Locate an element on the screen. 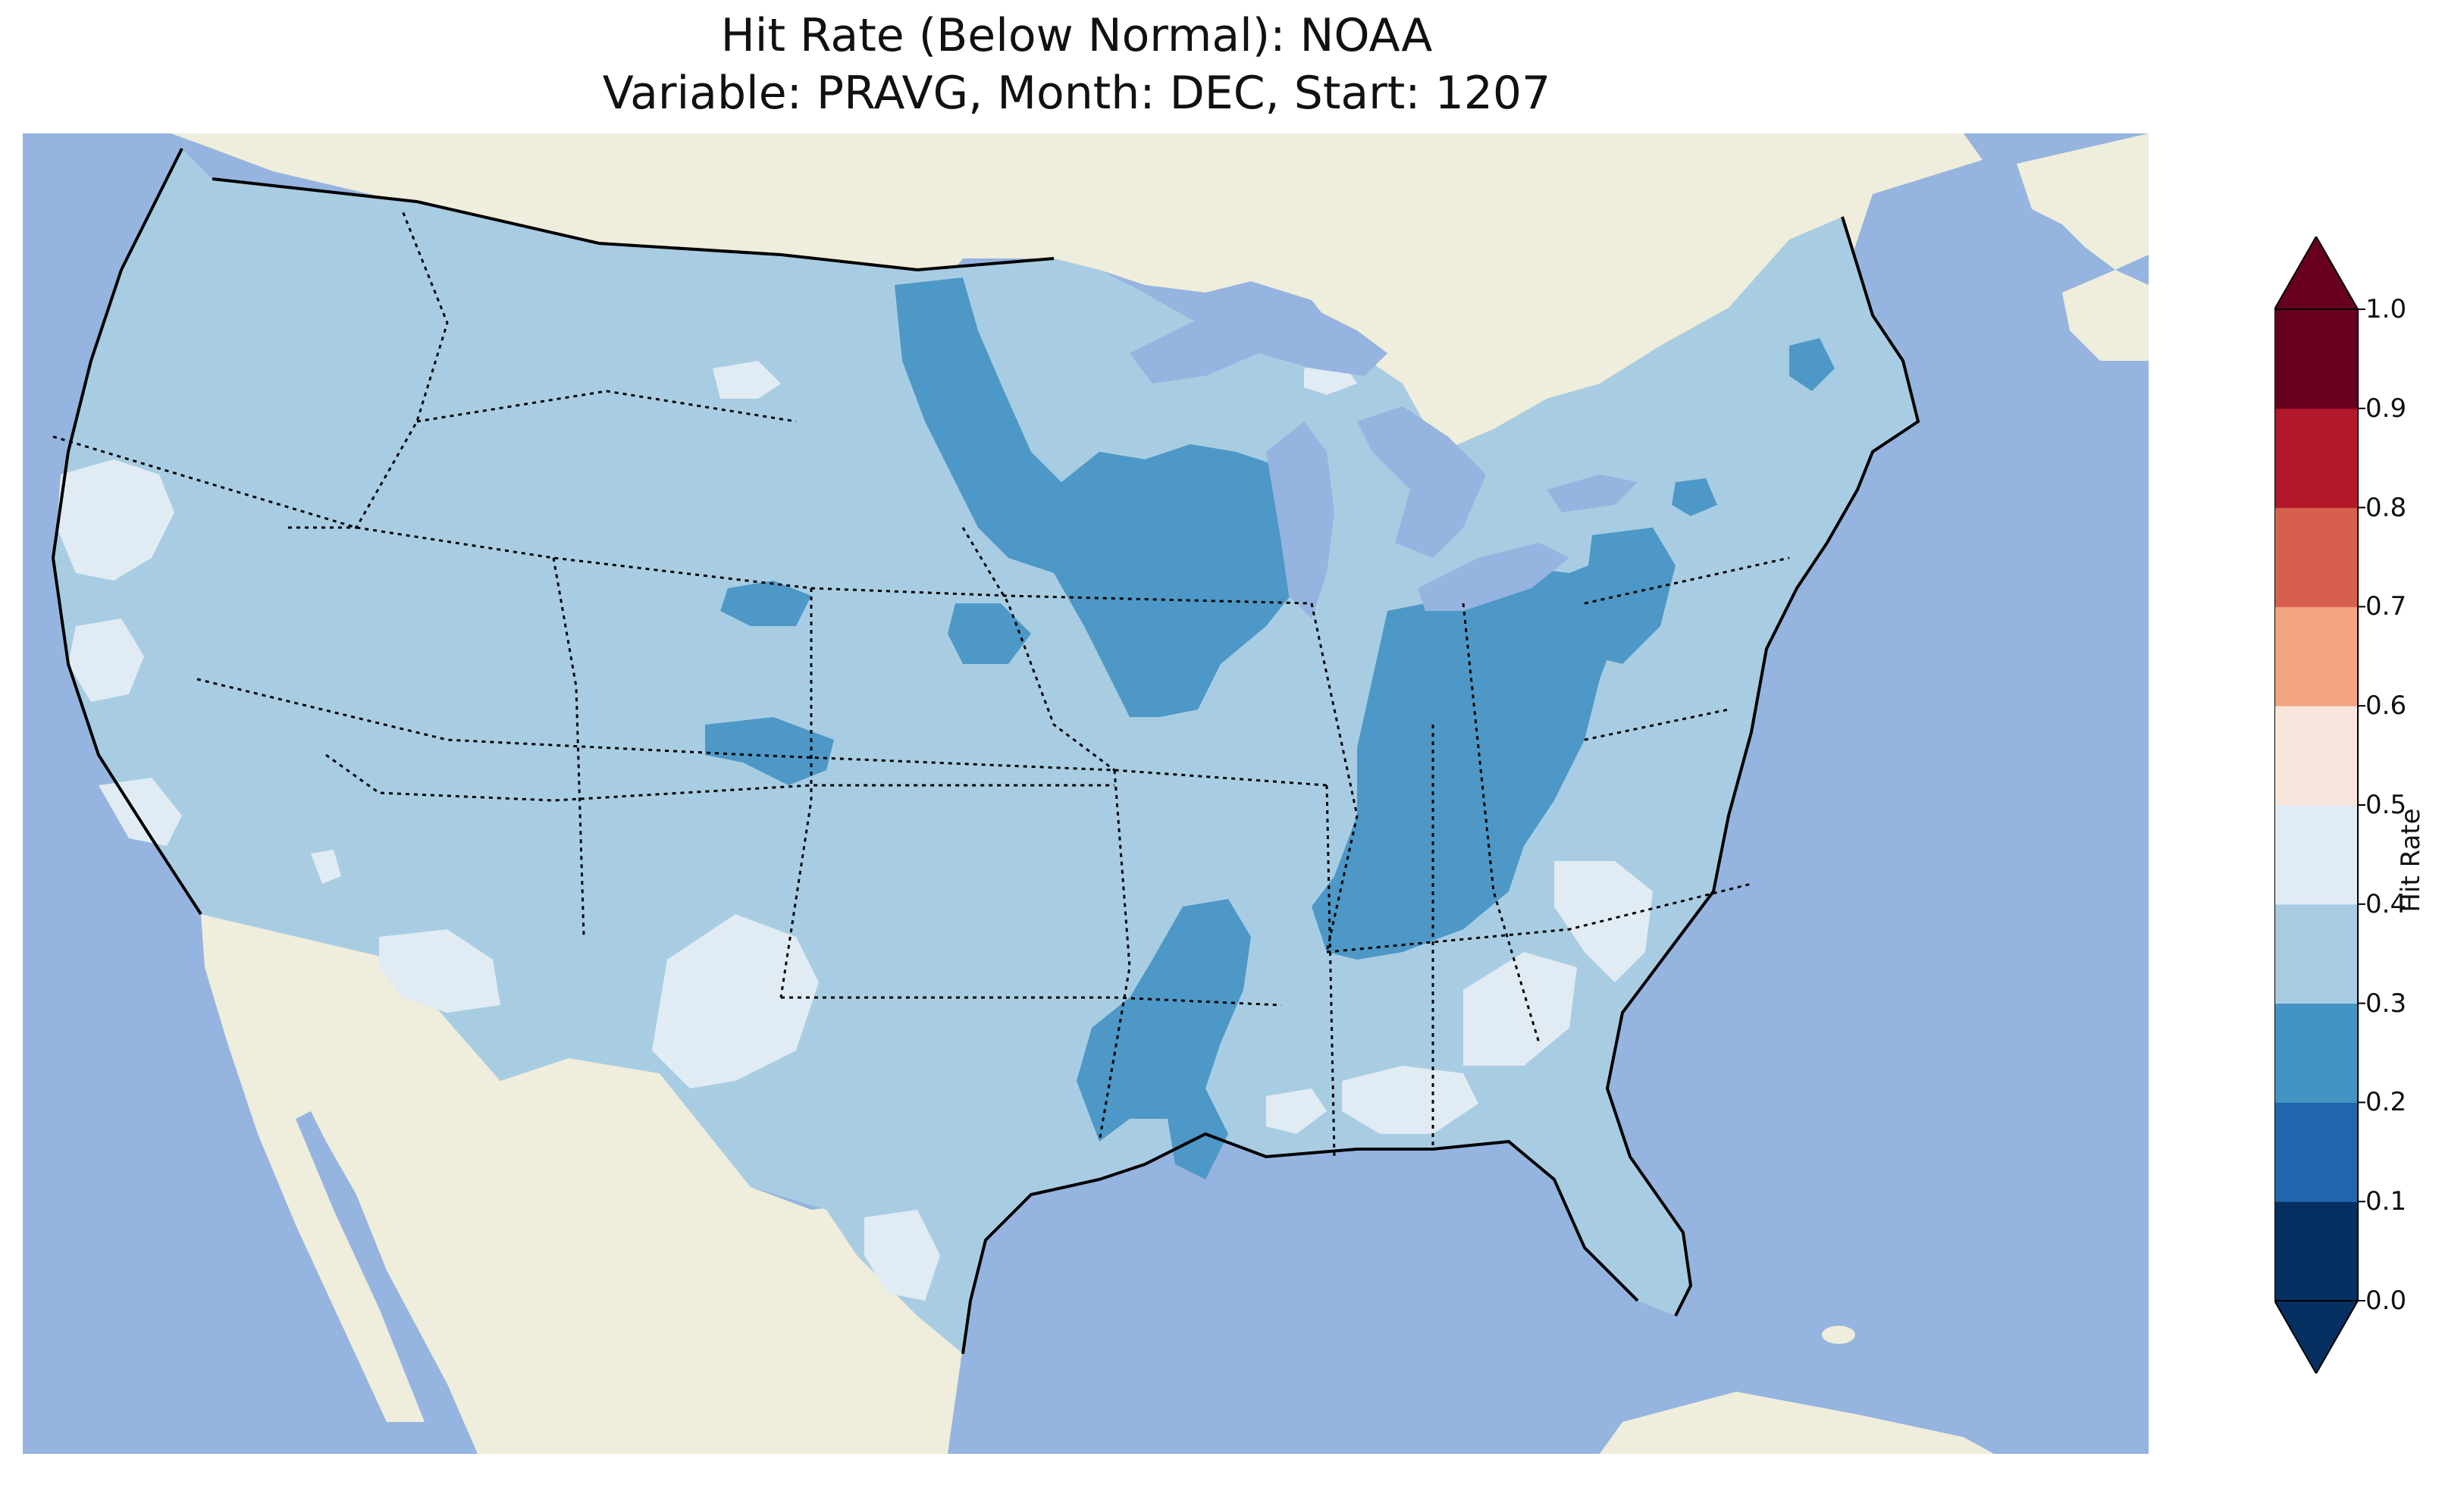 This screenshot has height=1494, width=2464. colorbar-tick-label: 0.2 is located at coordinates (2386, 1102).